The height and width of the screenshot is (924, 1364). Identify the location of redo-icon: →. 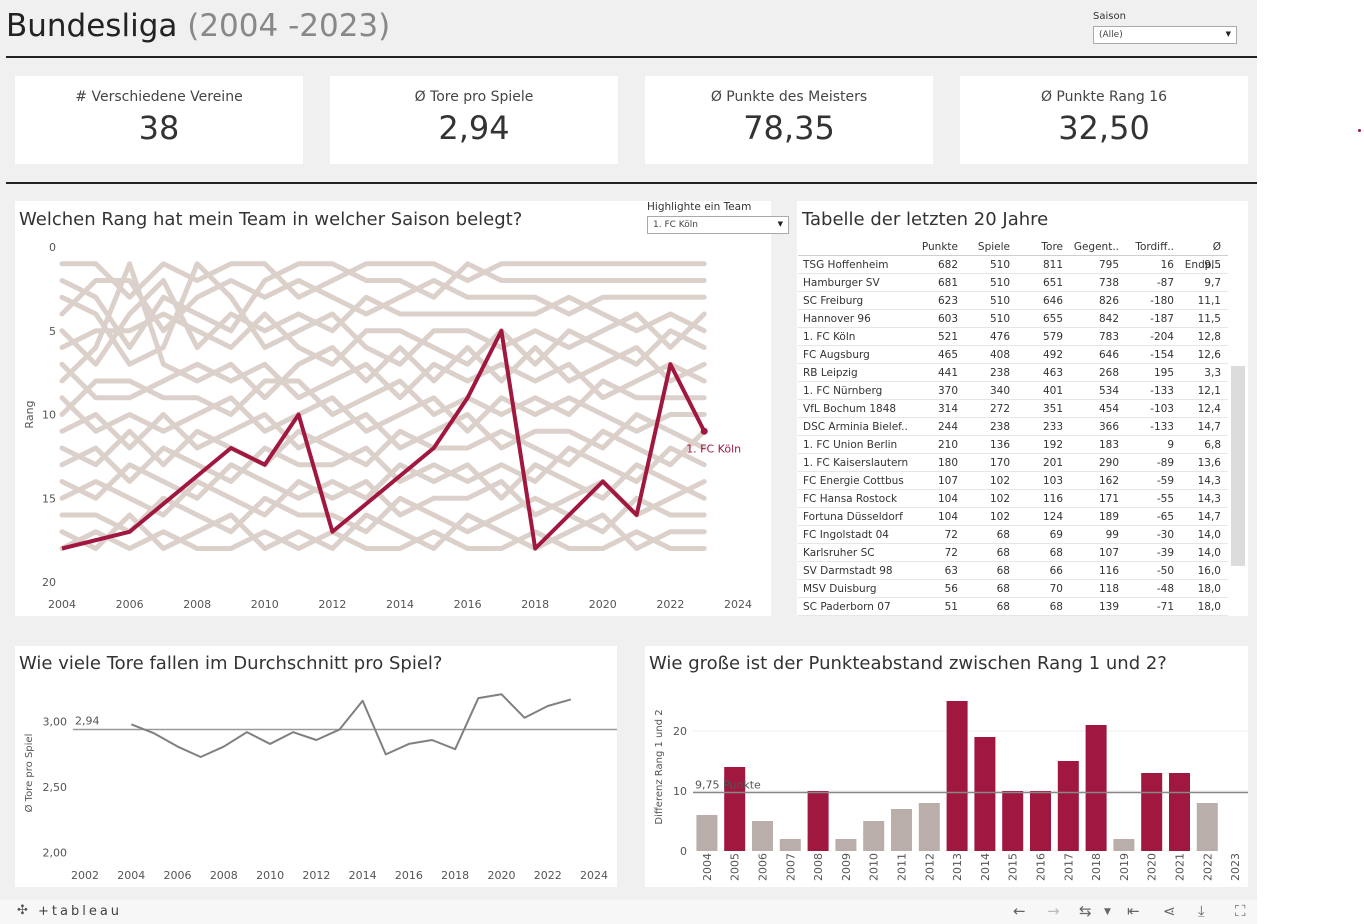
(1053, 911).